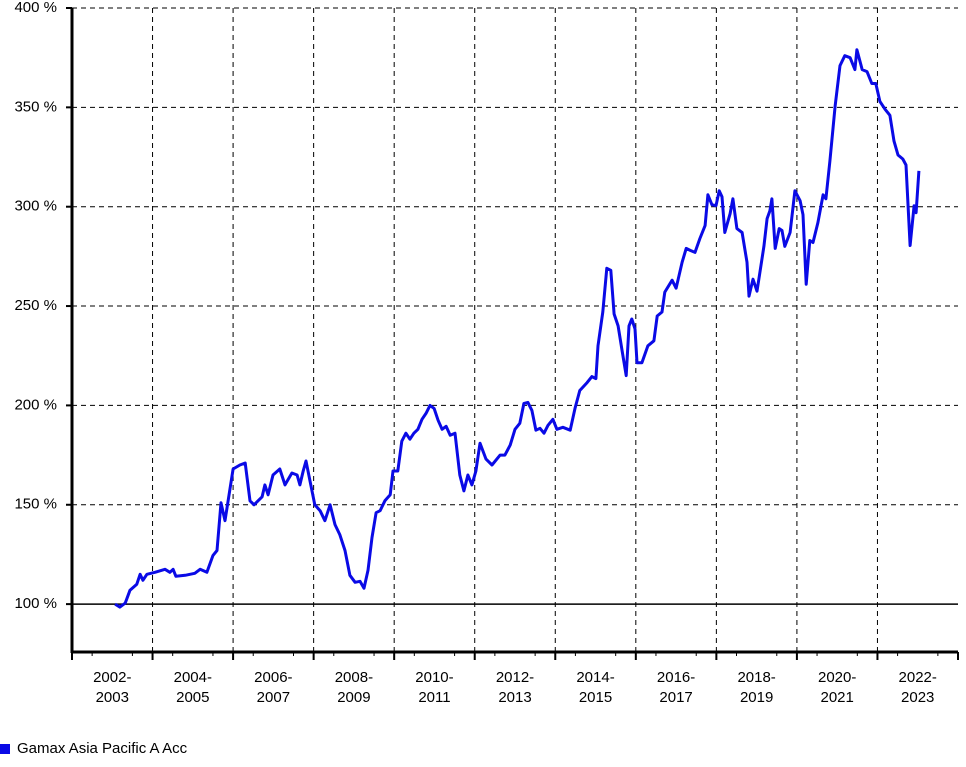 The height and width of the screenshot is (767, 966). What do you see at coordinates (35, 206) in the screenshot?
I see `y-tick-label: 300 %` at bounding box center [35, 206].